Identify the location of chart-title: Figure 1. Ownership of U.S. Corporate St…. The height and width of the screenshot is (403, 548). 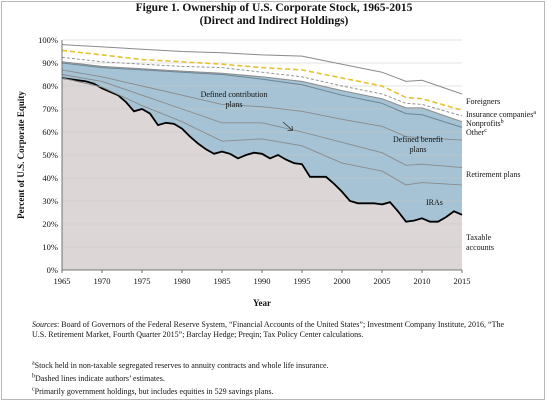
(274, 8).